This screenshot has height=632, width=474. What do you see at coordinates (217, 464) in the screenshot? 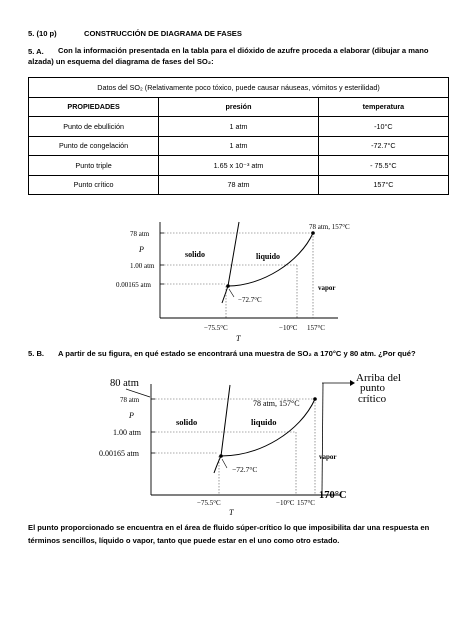
I see `sublimation-curve` at bounding box center [217, 464].